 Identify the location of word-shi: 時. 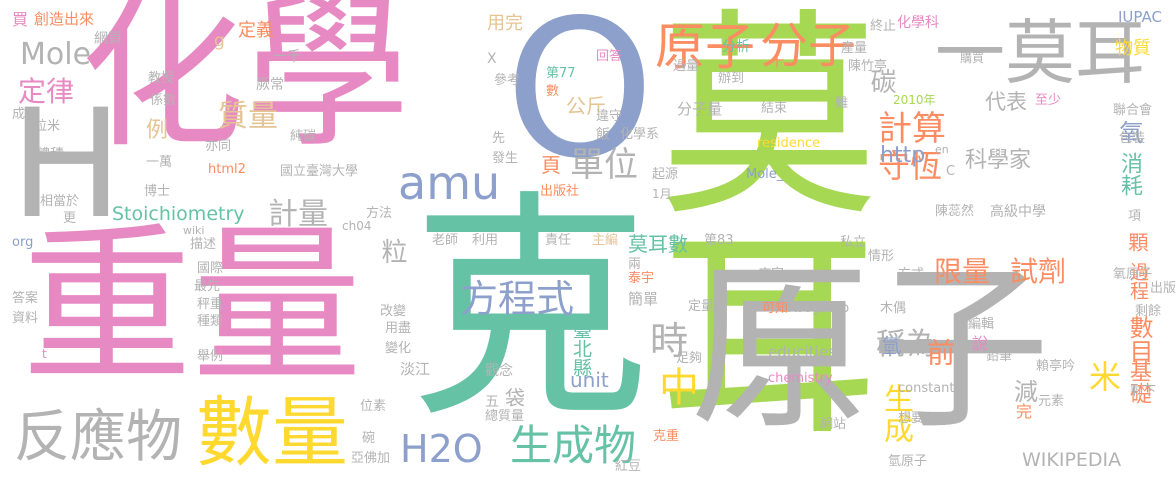
(669, 341).